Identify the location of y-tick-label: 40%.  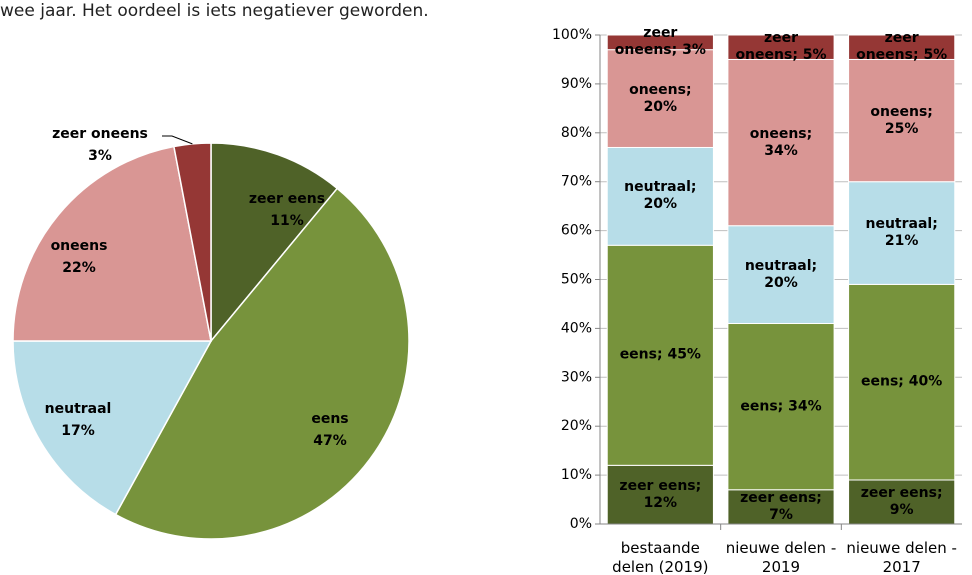
(576, 328).